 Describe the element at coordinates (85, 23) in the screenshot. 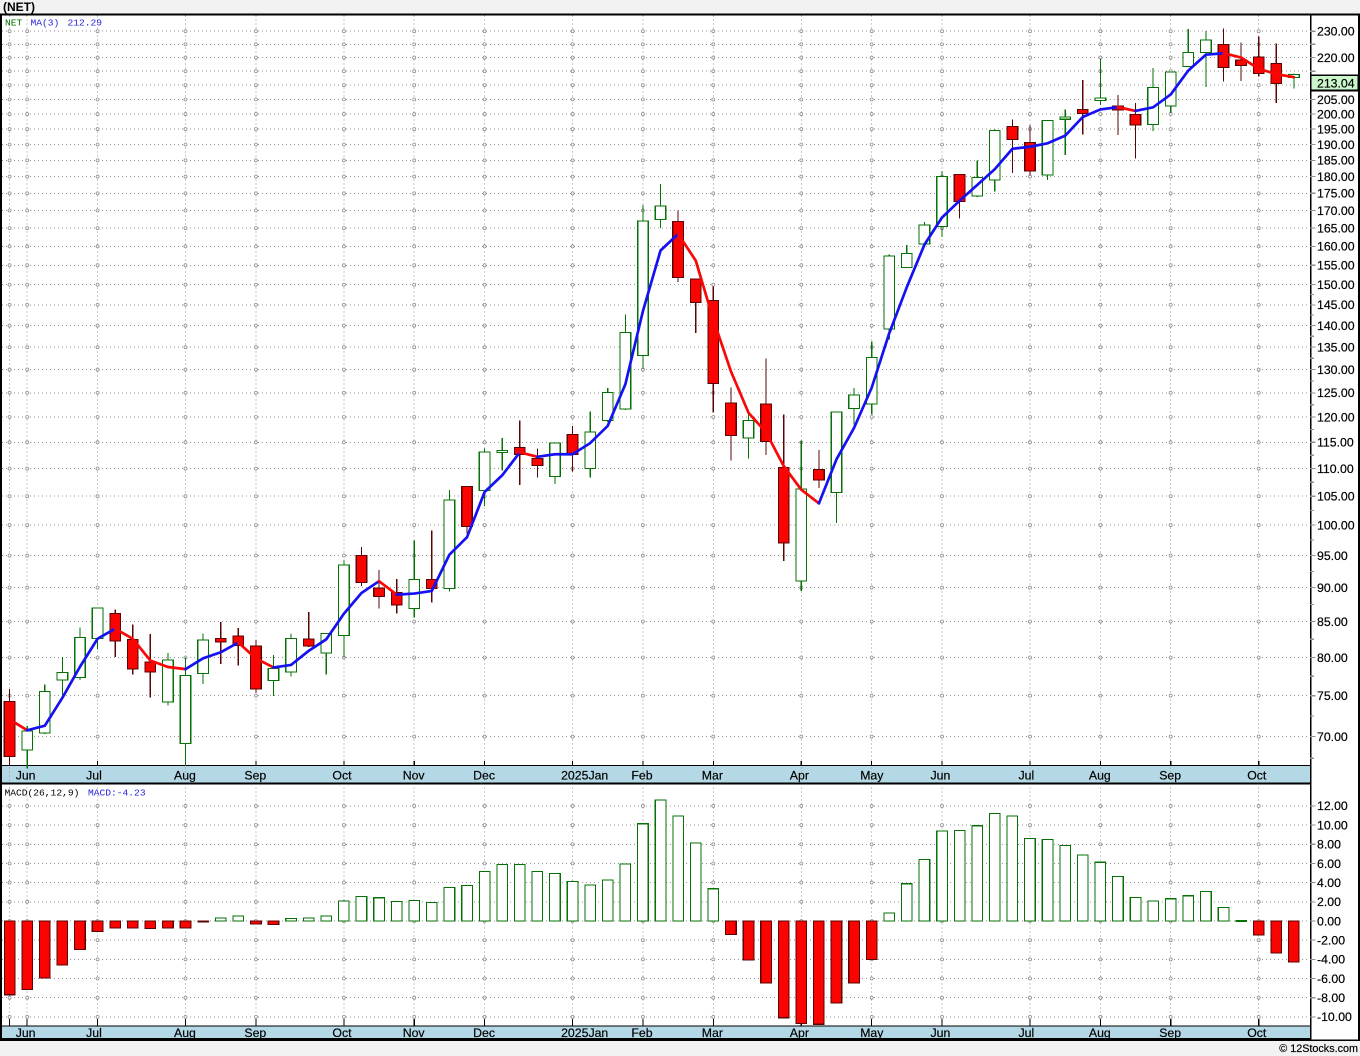

I see `svg-text: 212.29` at that location.